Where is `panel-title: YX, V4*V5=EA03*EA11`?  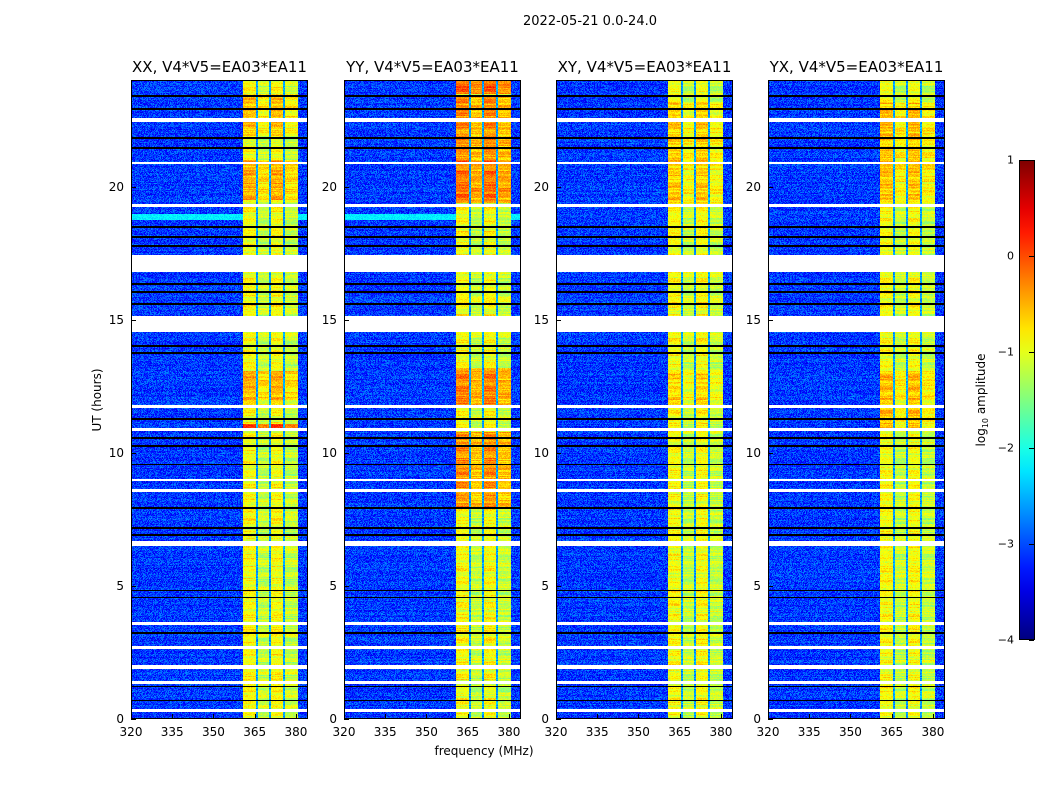 panel-title: YX, V4*V5=EA03*EA11 is located at coordinates (856, 67).